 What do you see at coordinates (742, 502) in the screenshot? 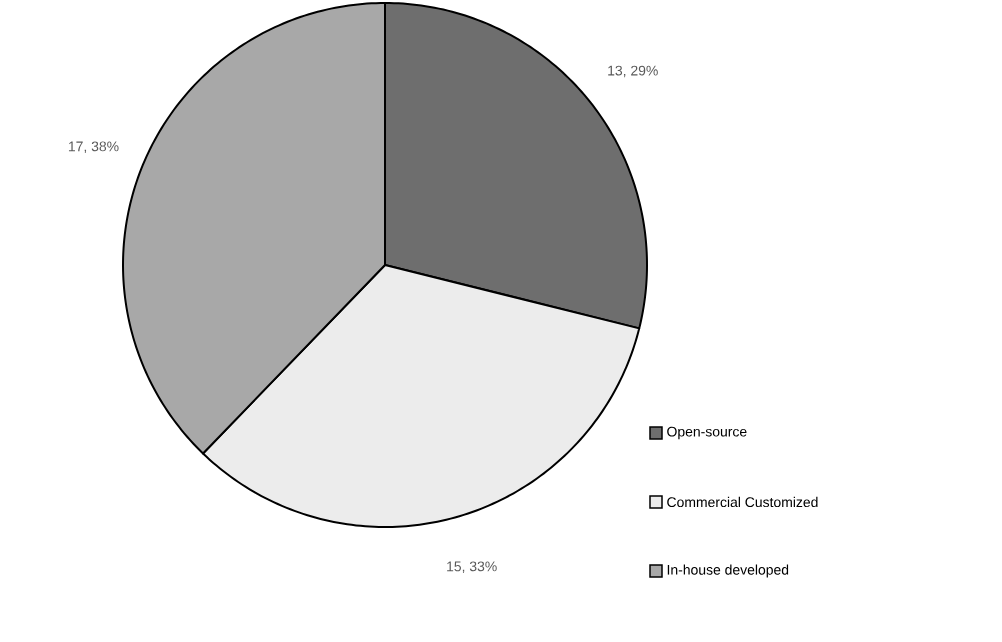
I see `legend-label: Commercial Customized` at bounding box center [742, 502].